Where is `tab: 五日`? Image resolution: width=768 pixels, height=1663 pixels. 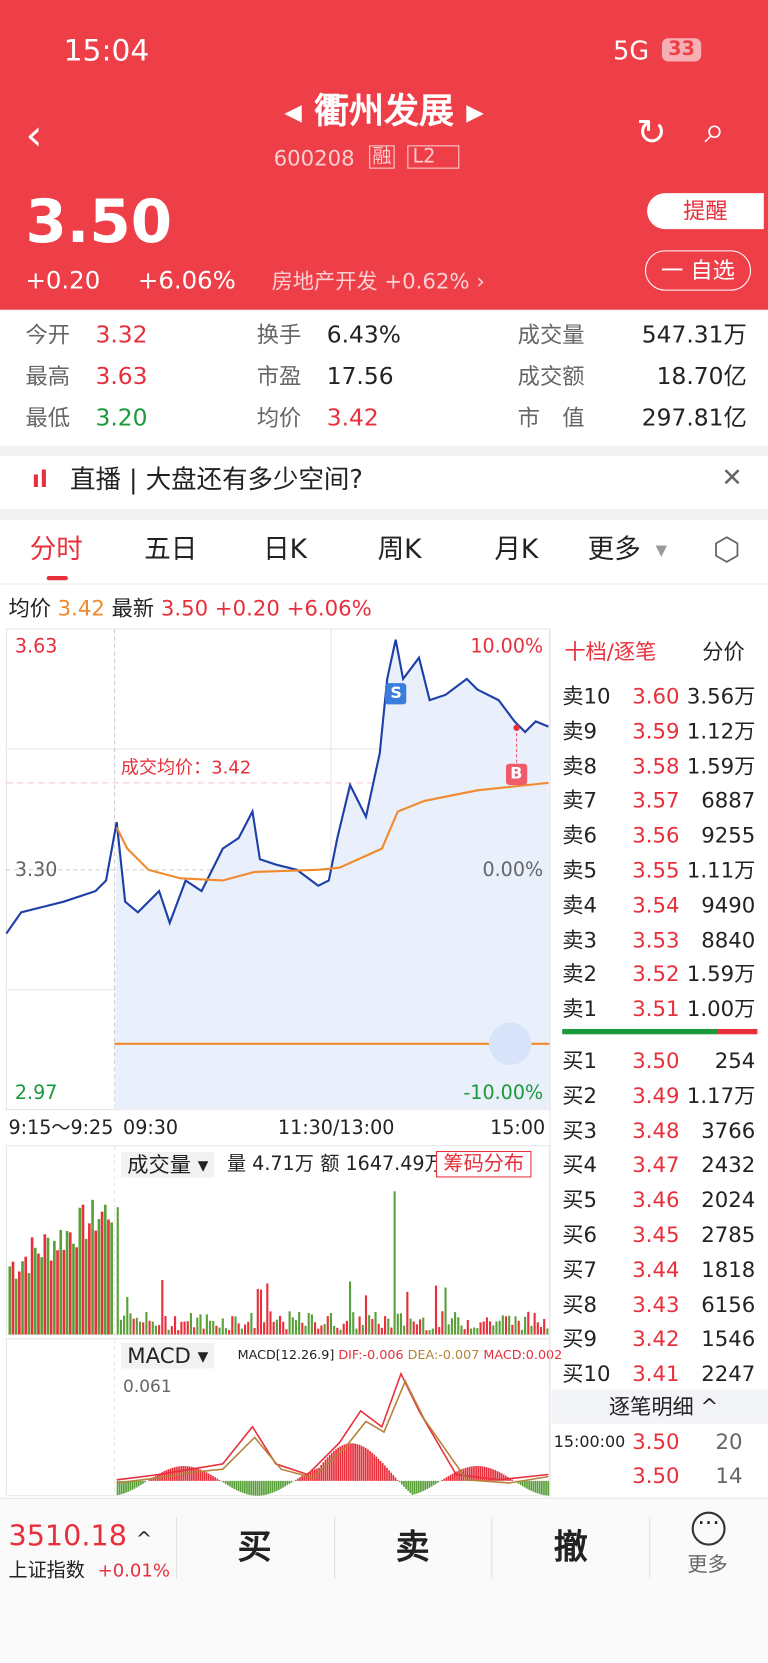
tab: 五日 is located at coordinates (171, 549).